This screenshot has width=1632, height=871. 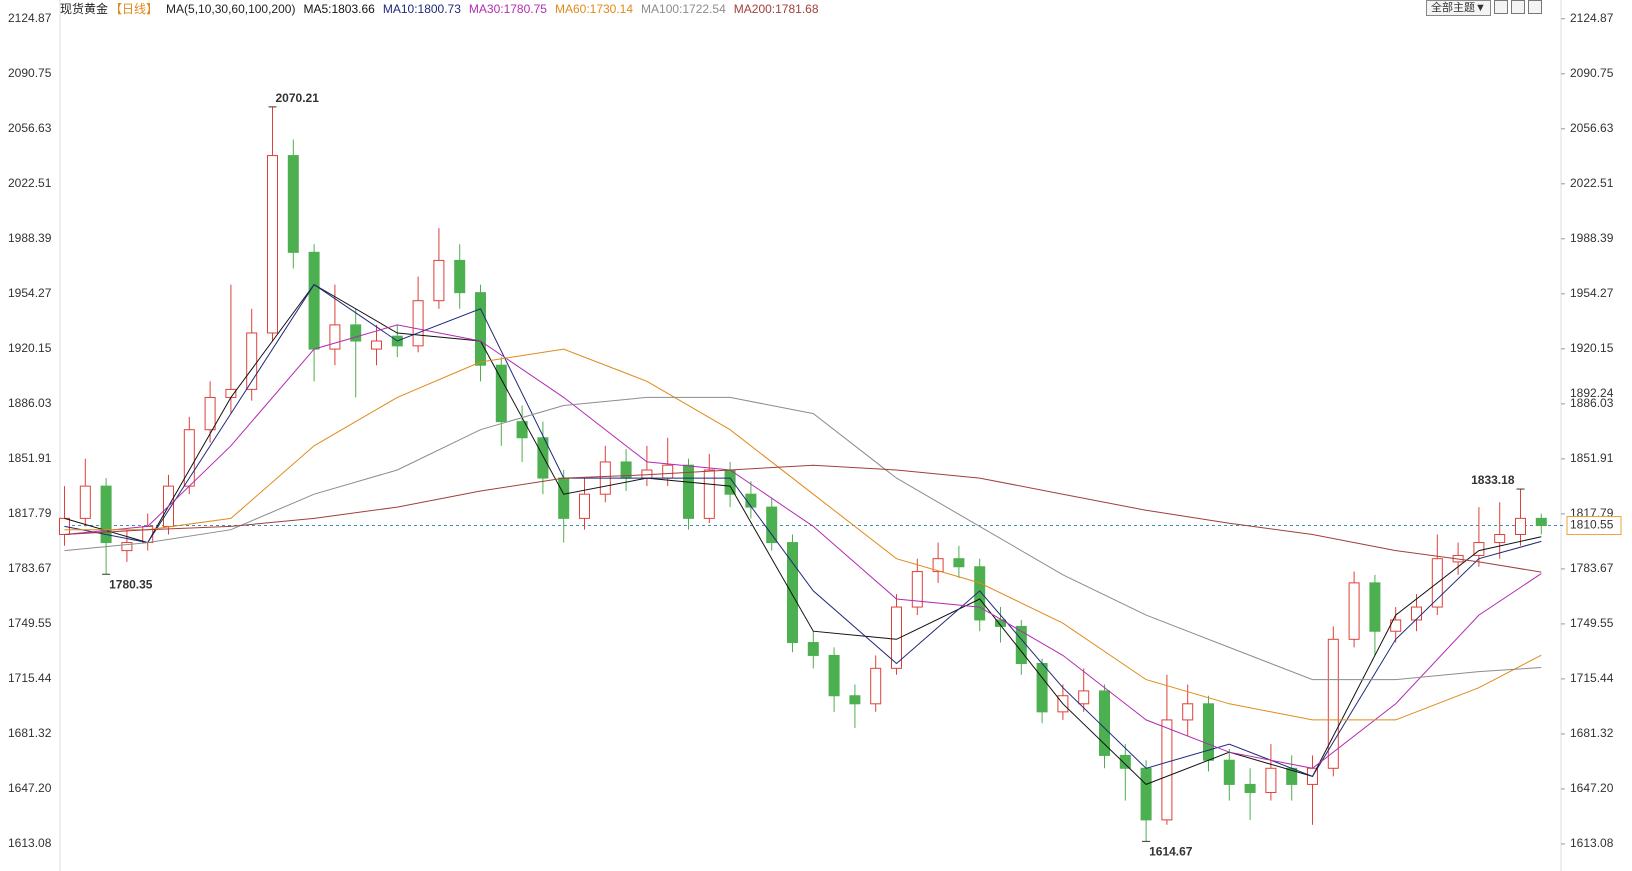 I want to click on y-tick-label-right: 1988.39, so click(x=1592, y=238).